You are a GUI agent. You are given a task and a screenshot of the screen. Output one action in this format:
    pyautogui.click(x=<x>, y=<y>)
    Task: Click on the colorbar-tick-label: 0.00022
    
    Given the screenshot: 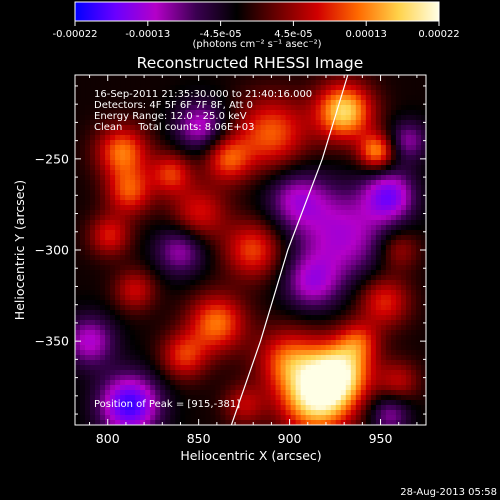 What is the action you would take?
    pyautogui.click(x=438, y=34)
    